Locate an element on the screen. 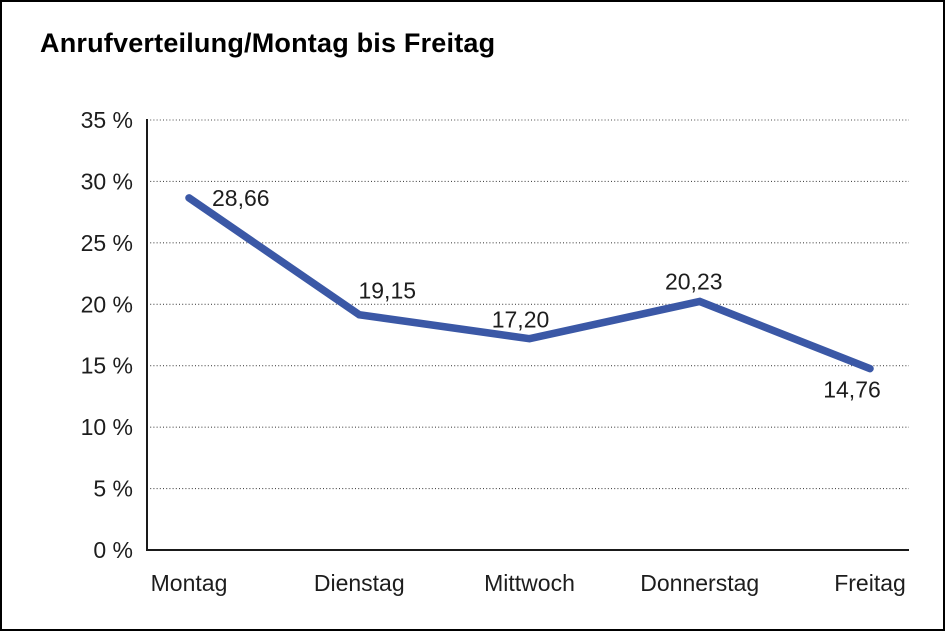 This screenshot has height=631, width=945. chart-title: Anrufverteilung/Montag bis Freitag is located at coordinates (268, 43).